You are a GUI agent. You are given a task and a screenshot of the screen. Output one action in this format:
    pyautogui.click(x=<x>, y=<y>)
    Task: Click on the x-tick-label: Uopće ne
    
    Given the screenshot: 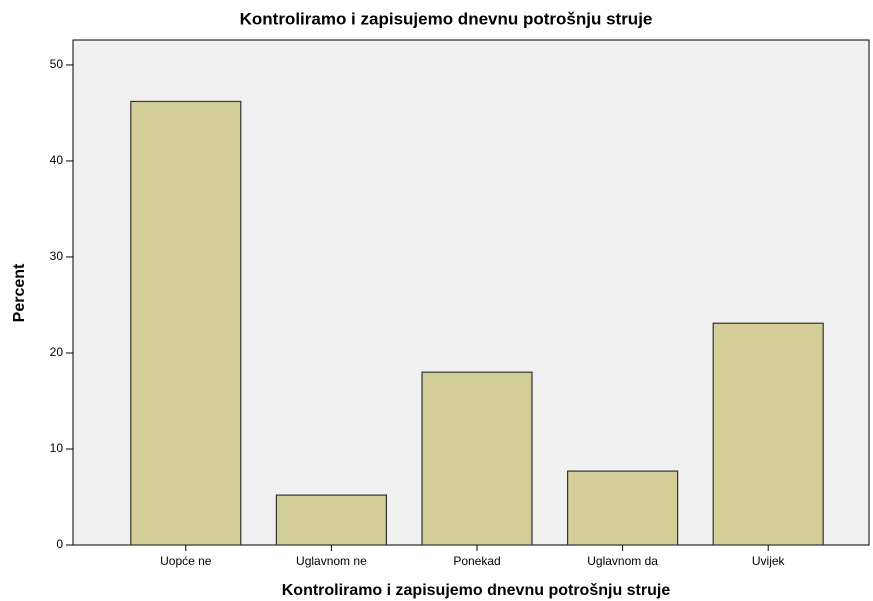 What is the action you would take?
    pyautogui.click(x=186, y=561)
    